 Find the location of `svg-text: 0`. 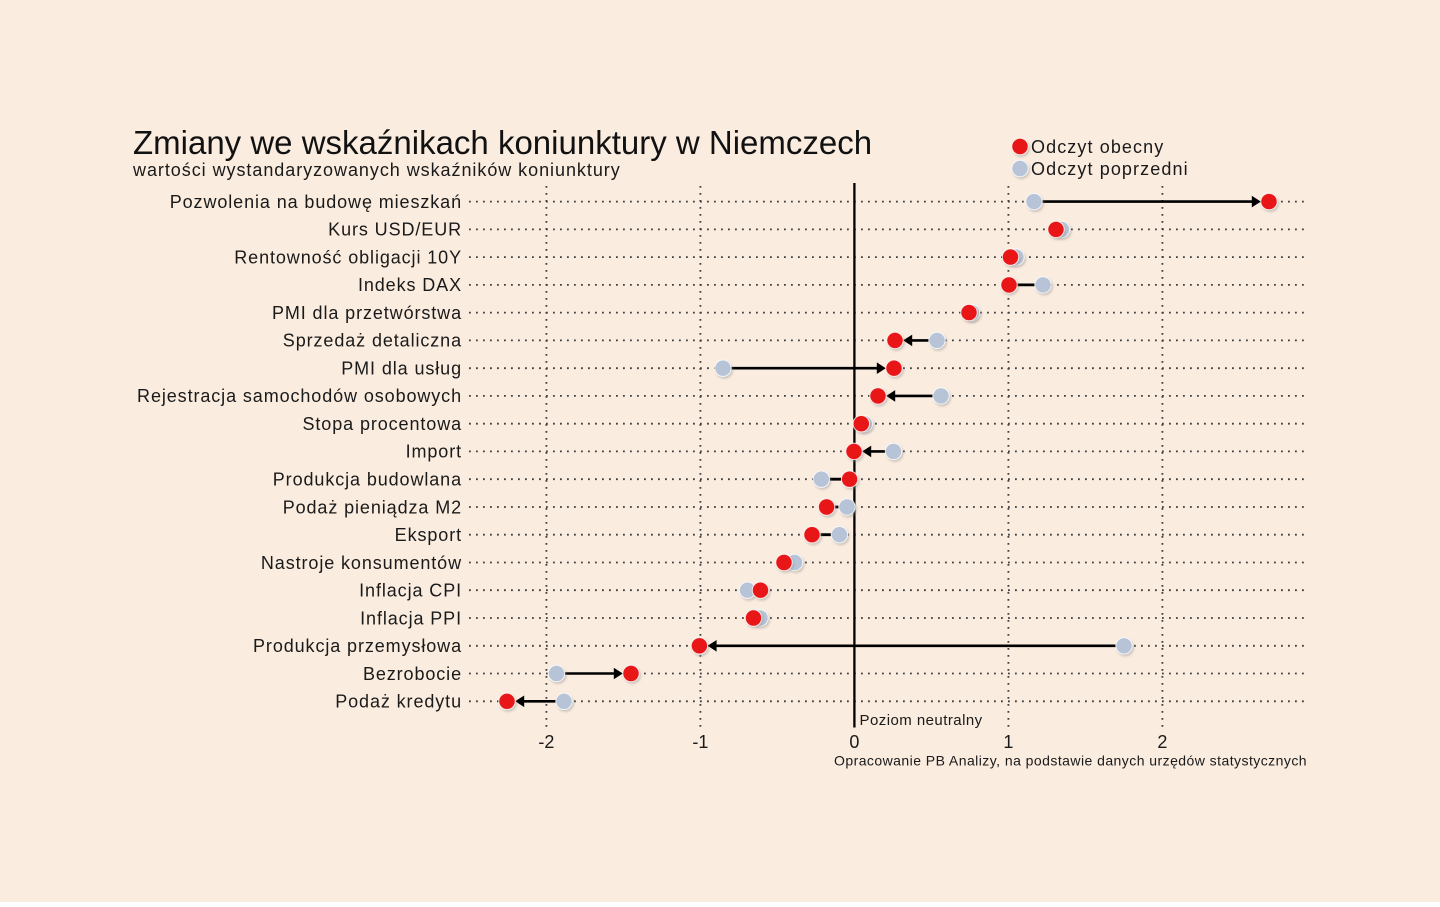

svg-text: 0 is located at coordinates (854, 742).